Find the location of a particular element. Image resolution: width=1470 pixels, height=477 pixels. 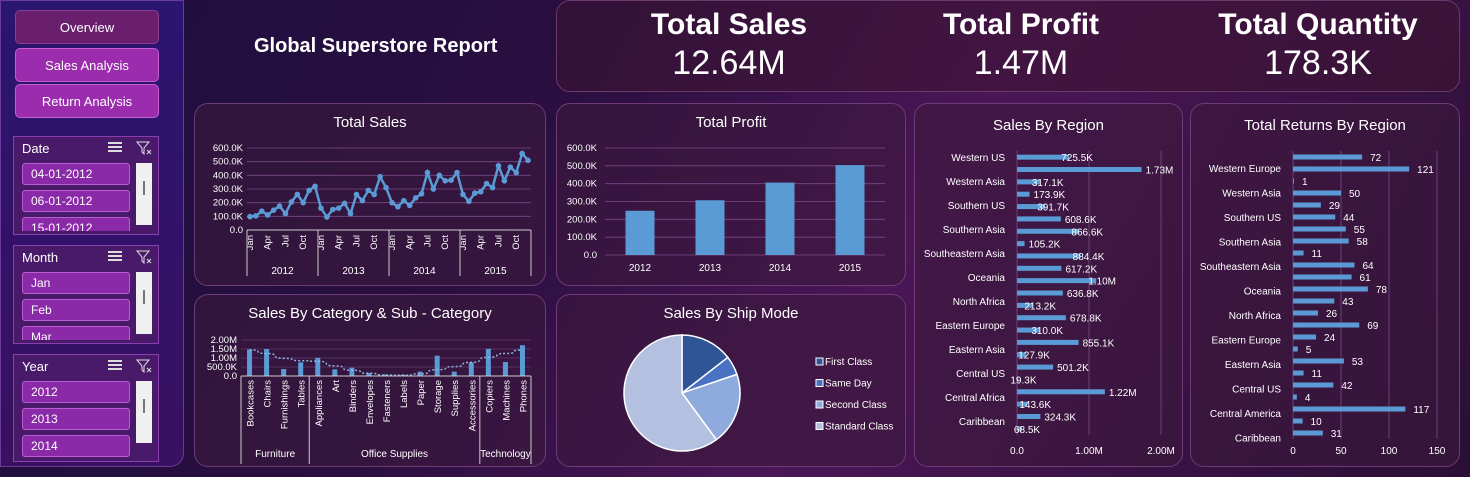

x-tick-label: Bookcases is located at coordinates (251, 403).